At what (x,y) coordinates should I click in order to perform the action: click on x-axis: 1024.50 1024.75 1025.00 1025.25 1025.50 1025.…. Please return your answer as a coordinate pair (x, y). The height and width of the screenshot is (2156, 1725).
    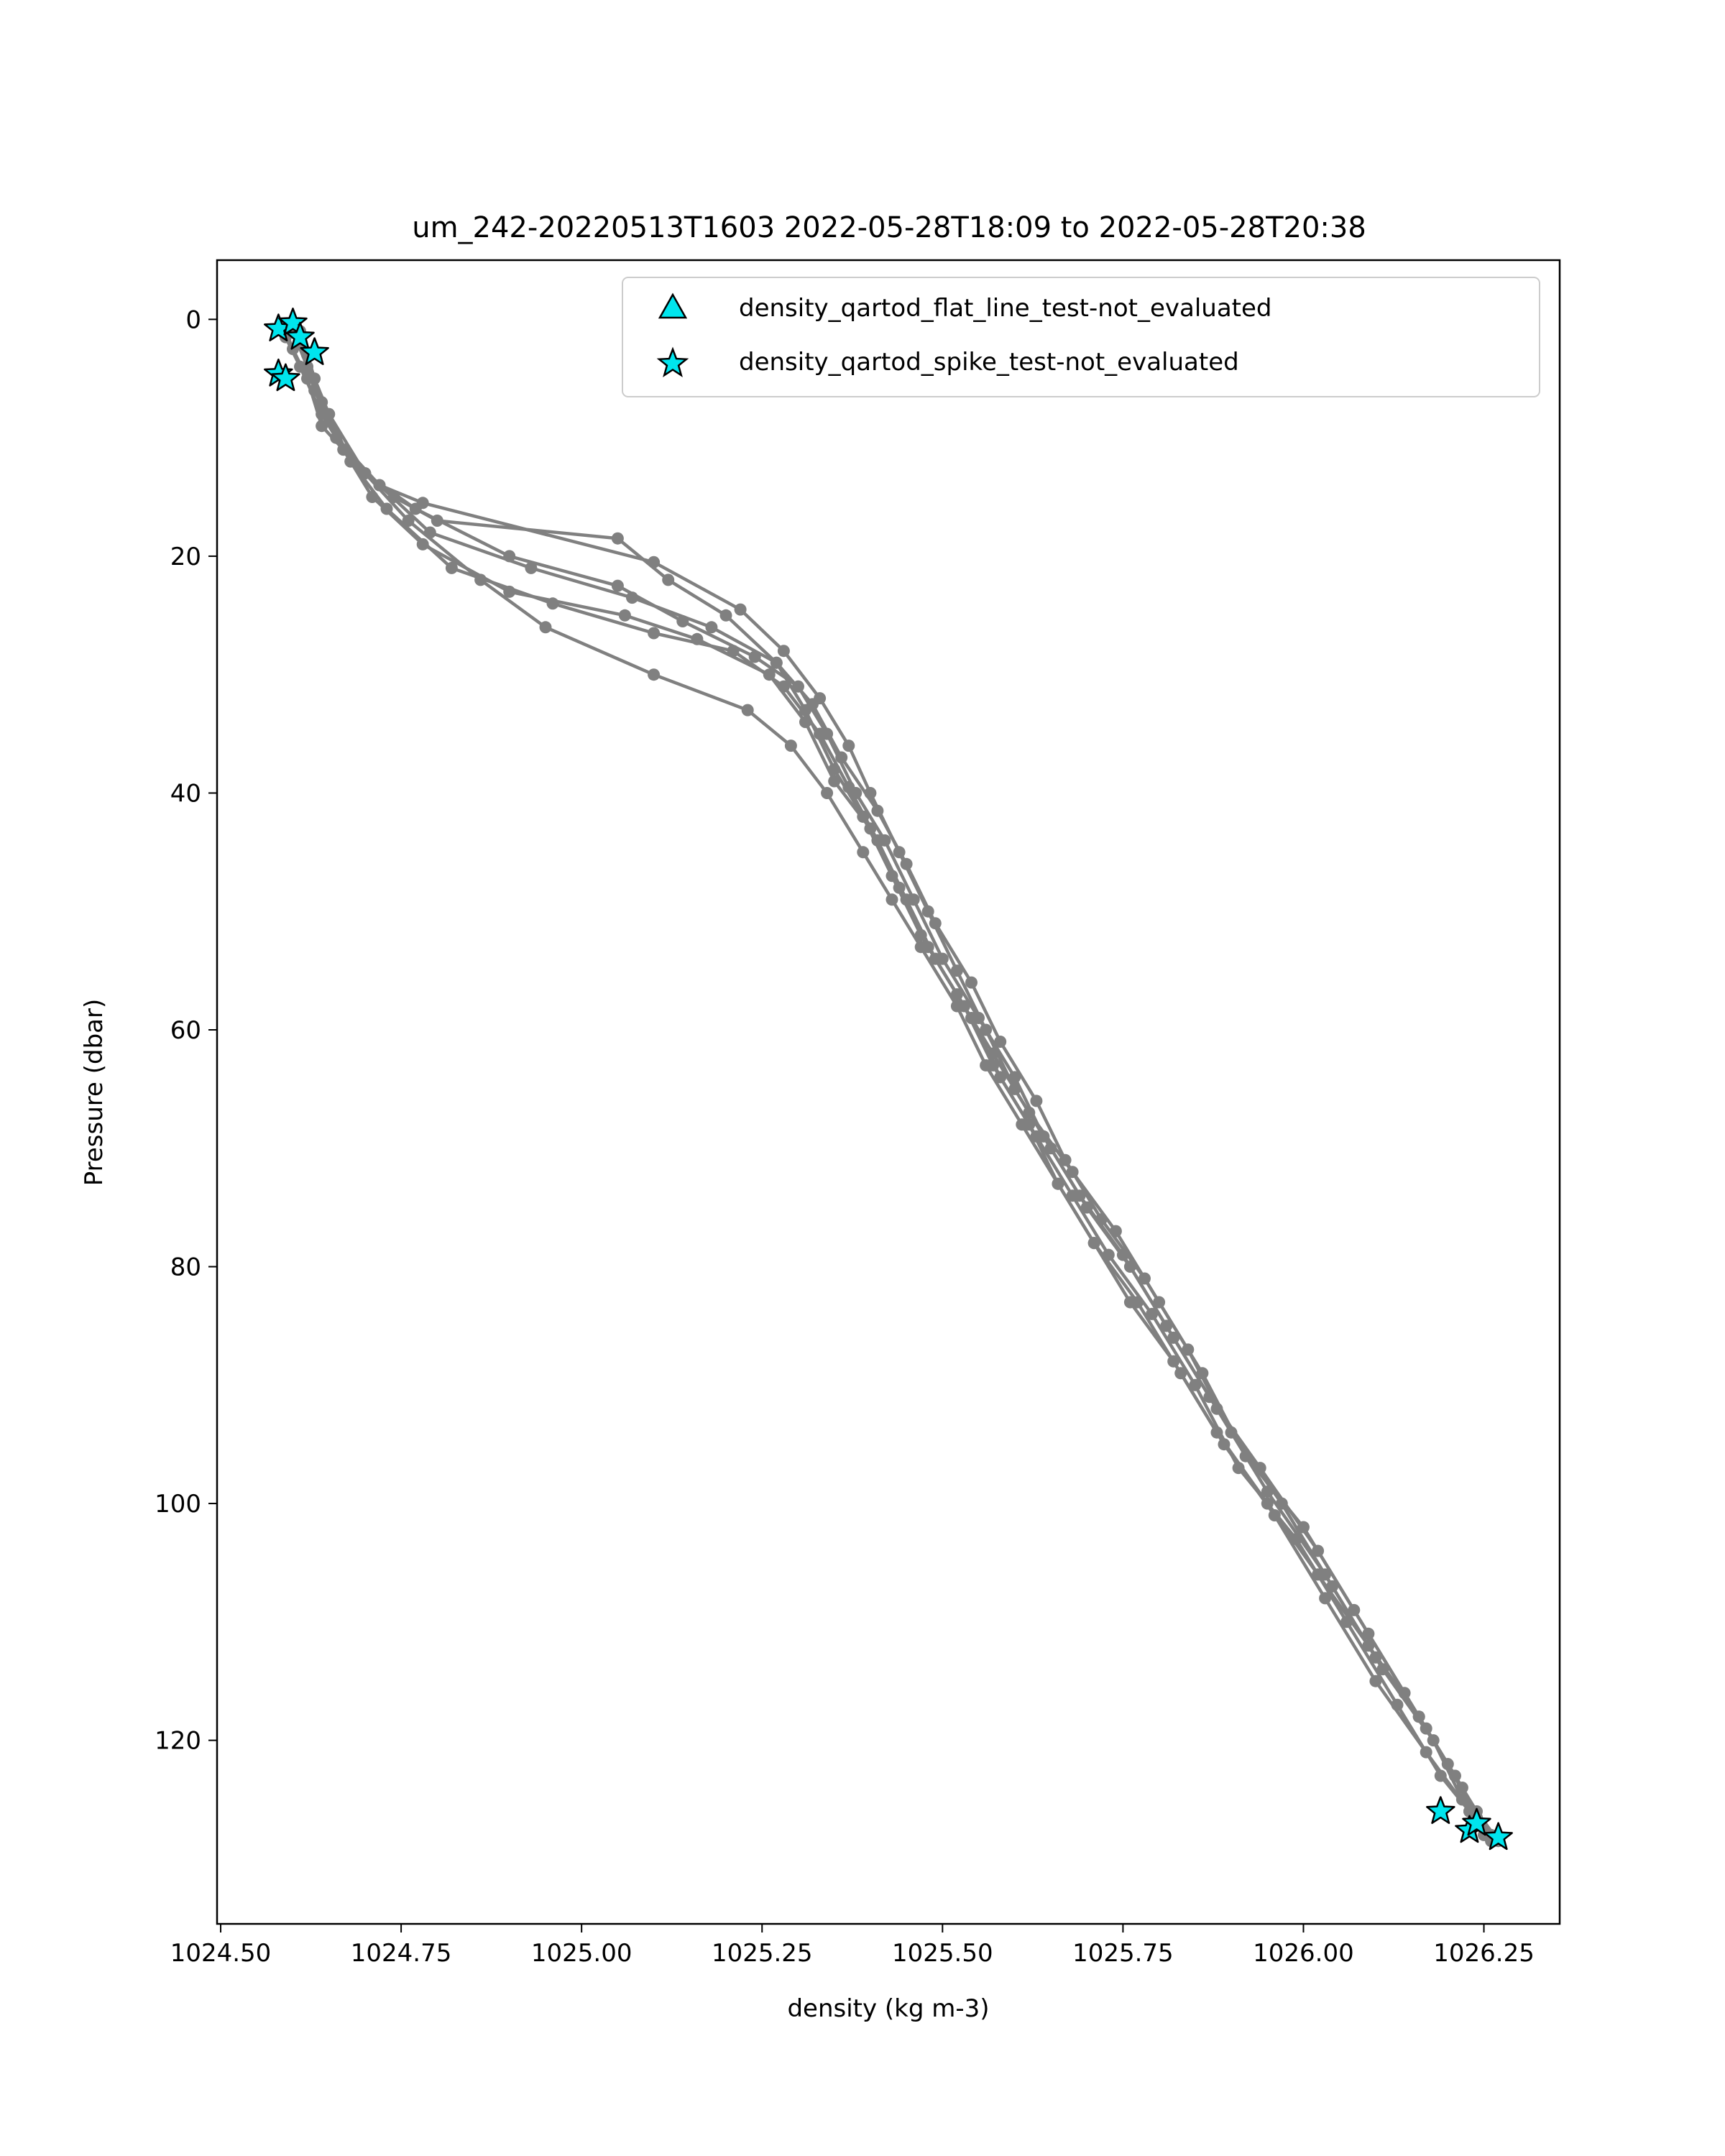
    Looking at the image, I should click on (852, 1946).